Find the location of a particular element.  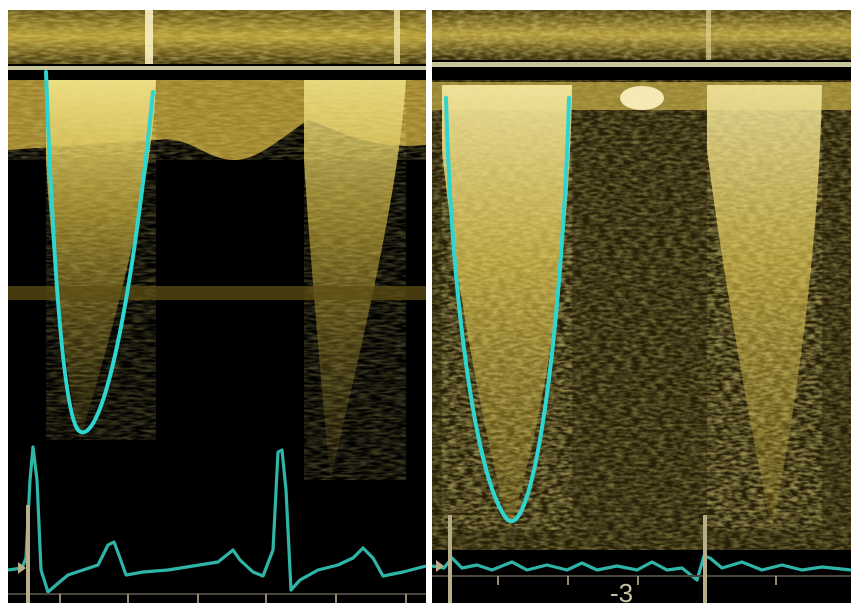

time-ticks-right is located at coordinates (637, 580).